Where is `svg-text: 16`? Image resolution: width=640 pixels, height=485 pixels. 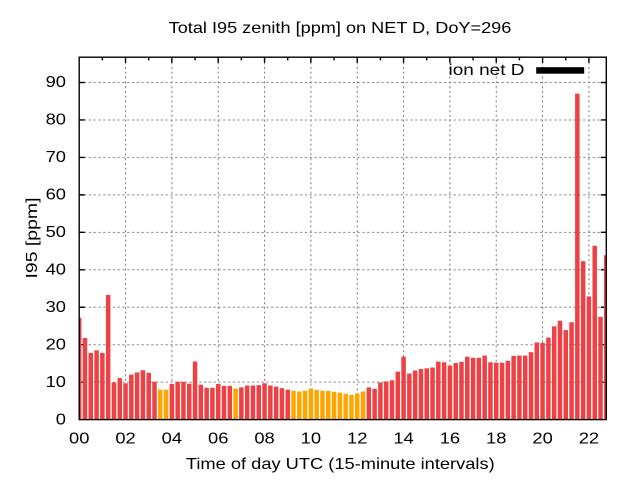
svg-text: 16 is located at coordinates (450, 439).